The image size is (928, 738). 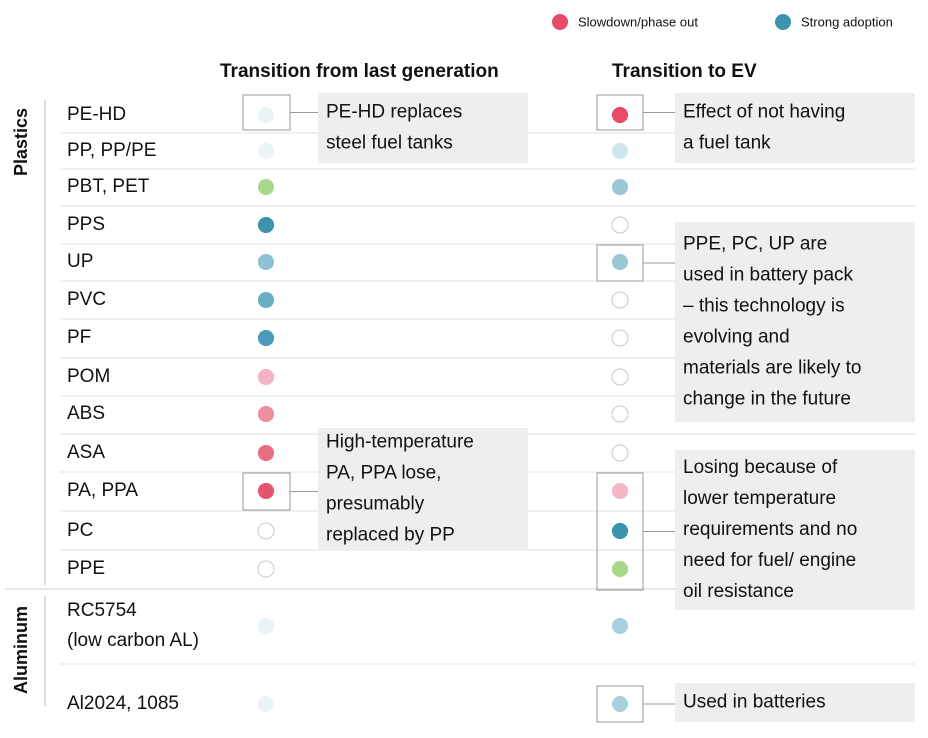 I want to click on column-header: Transition from last generation, so click(x=359, y=71).